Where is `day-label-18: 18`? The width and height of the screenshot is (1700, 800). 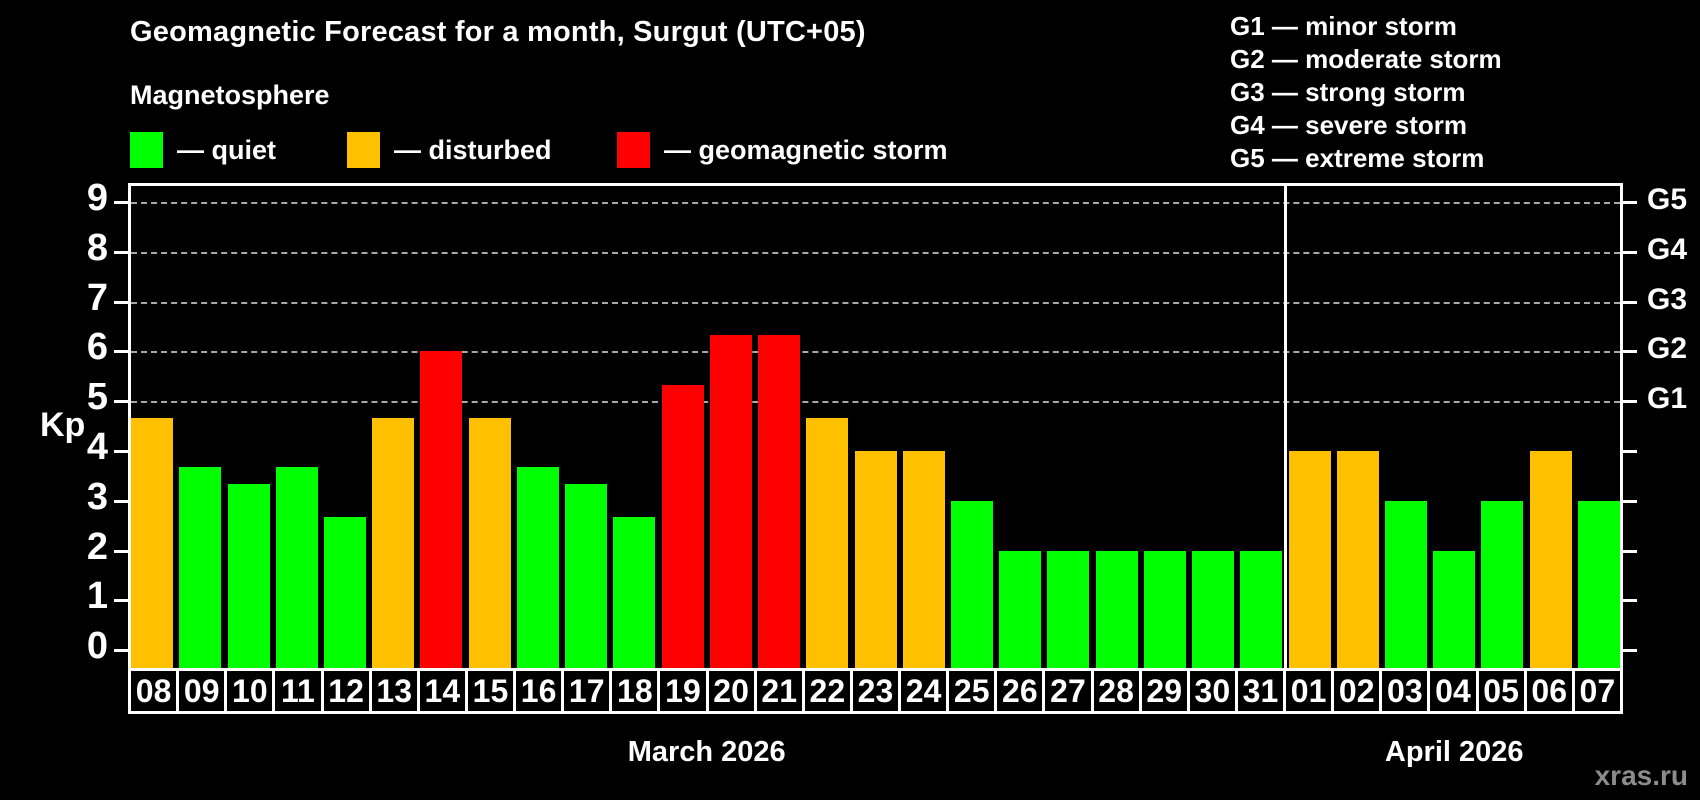
day-label-18: 18 is located at coordinates (633, 691).